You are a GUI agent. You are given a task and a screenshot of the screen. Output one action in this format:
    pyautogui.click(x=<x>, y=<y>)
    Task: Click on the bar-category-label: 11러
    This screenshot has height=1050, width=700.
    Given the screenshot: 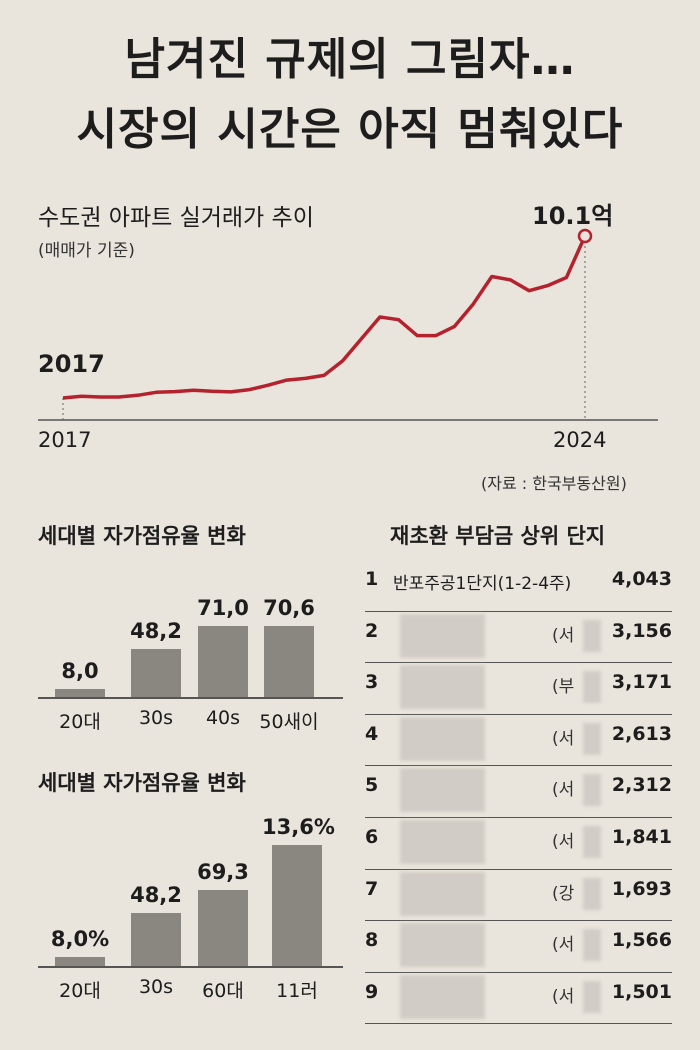 What is the action you would take?
    pyautogui.click(x=297, y=991)
    